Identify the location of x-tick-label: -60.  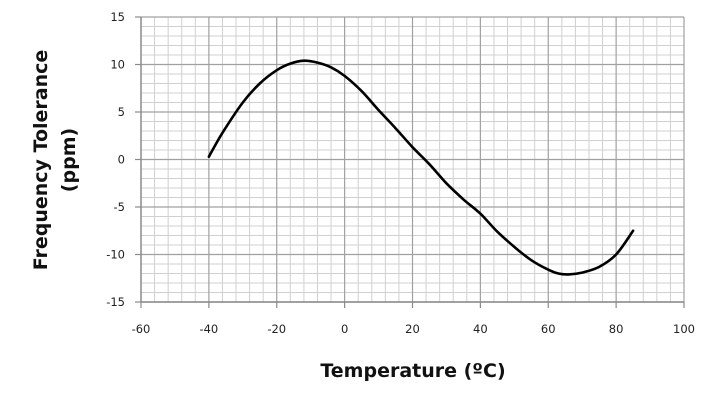
(141, 329).